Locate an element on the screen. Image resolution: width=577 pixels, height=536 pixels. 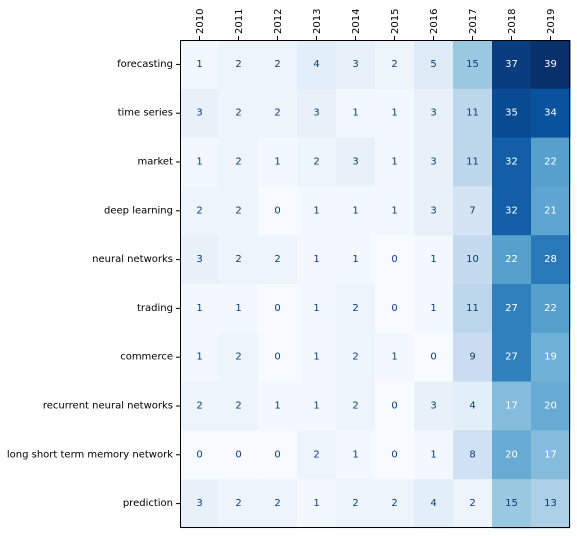
cell-value-label: 5 is located at coordinates (433, 64).